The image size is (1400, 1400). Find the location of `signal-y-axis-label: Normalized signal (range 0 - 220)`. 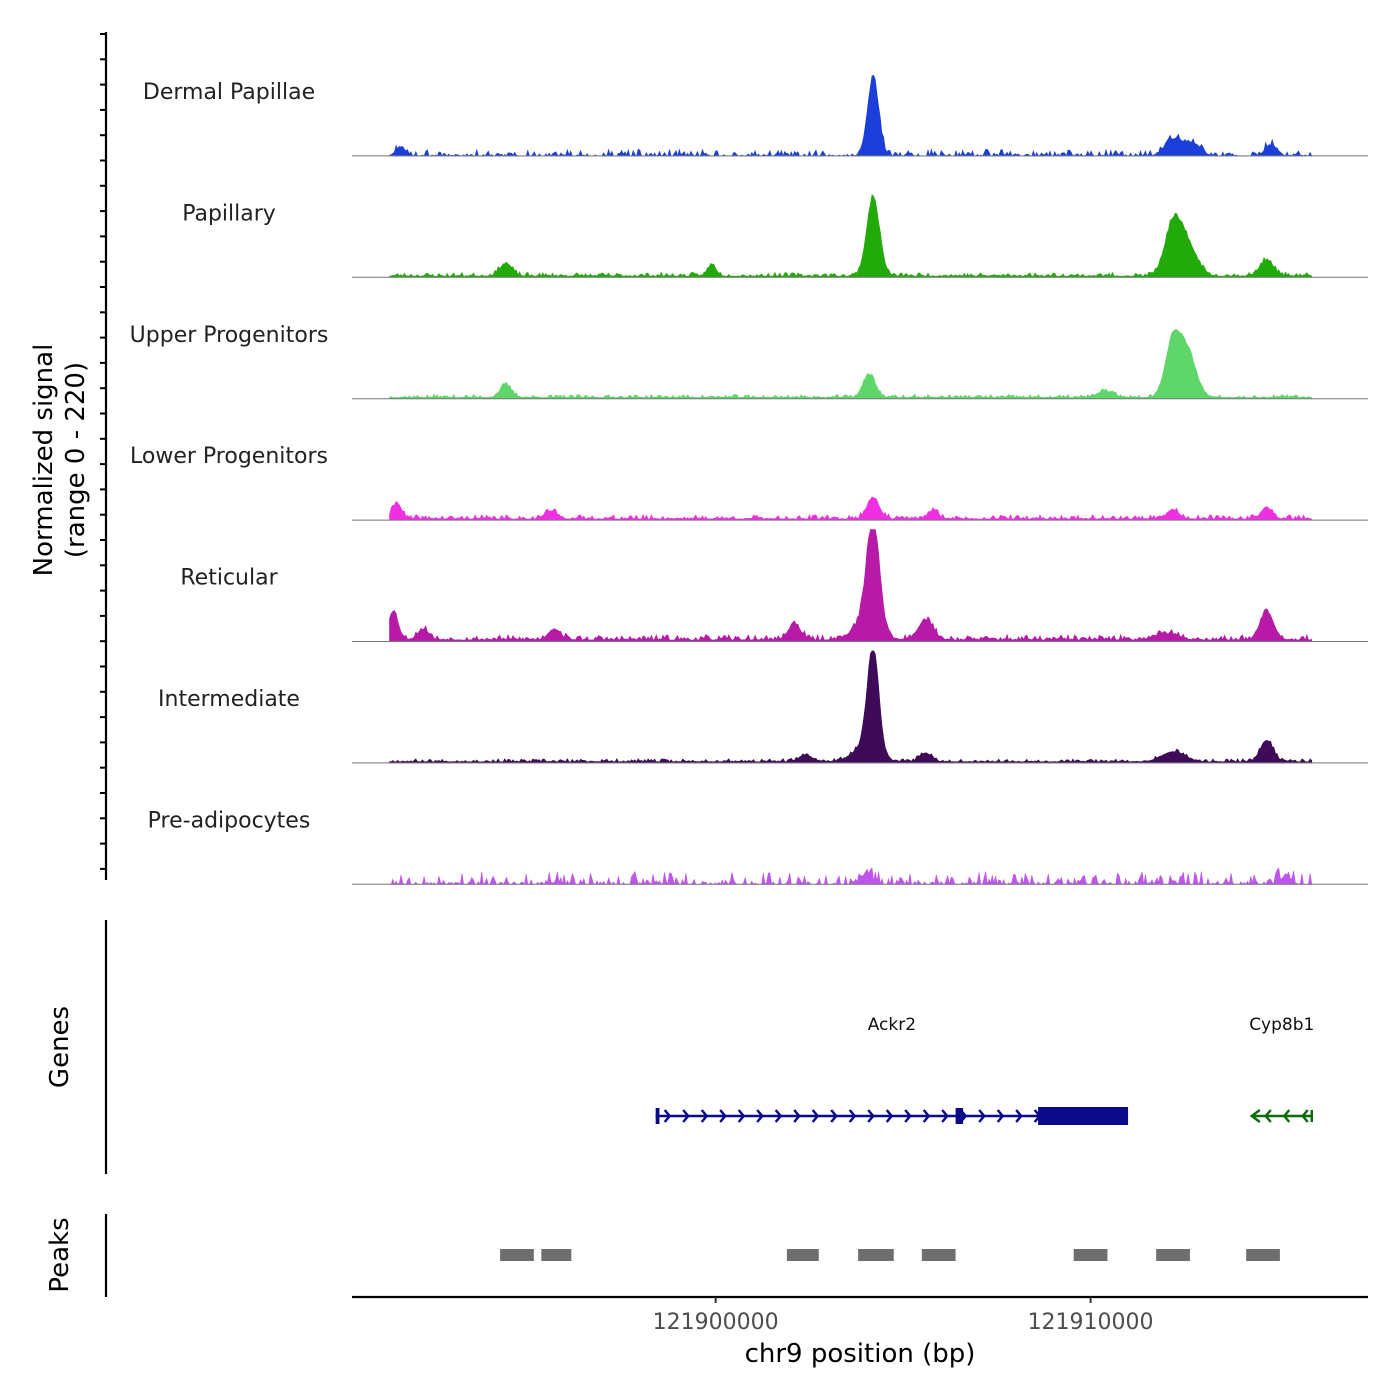

signal-y-axis-label: Normalized signal (range 0 - 220) is located at coordinates (60, 460).